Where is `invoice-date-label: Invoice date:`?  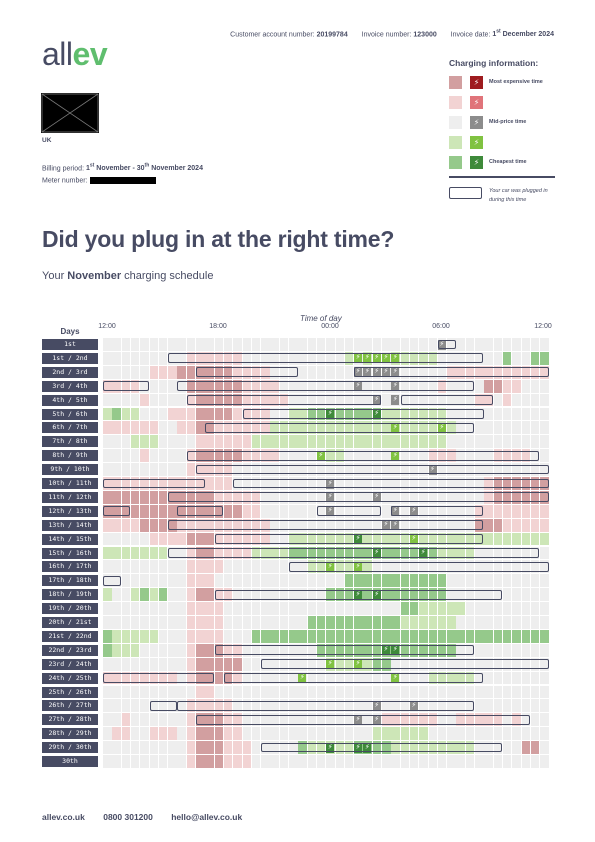 invoice-date-label: Invoice date: is located at coordinates (470, 35).